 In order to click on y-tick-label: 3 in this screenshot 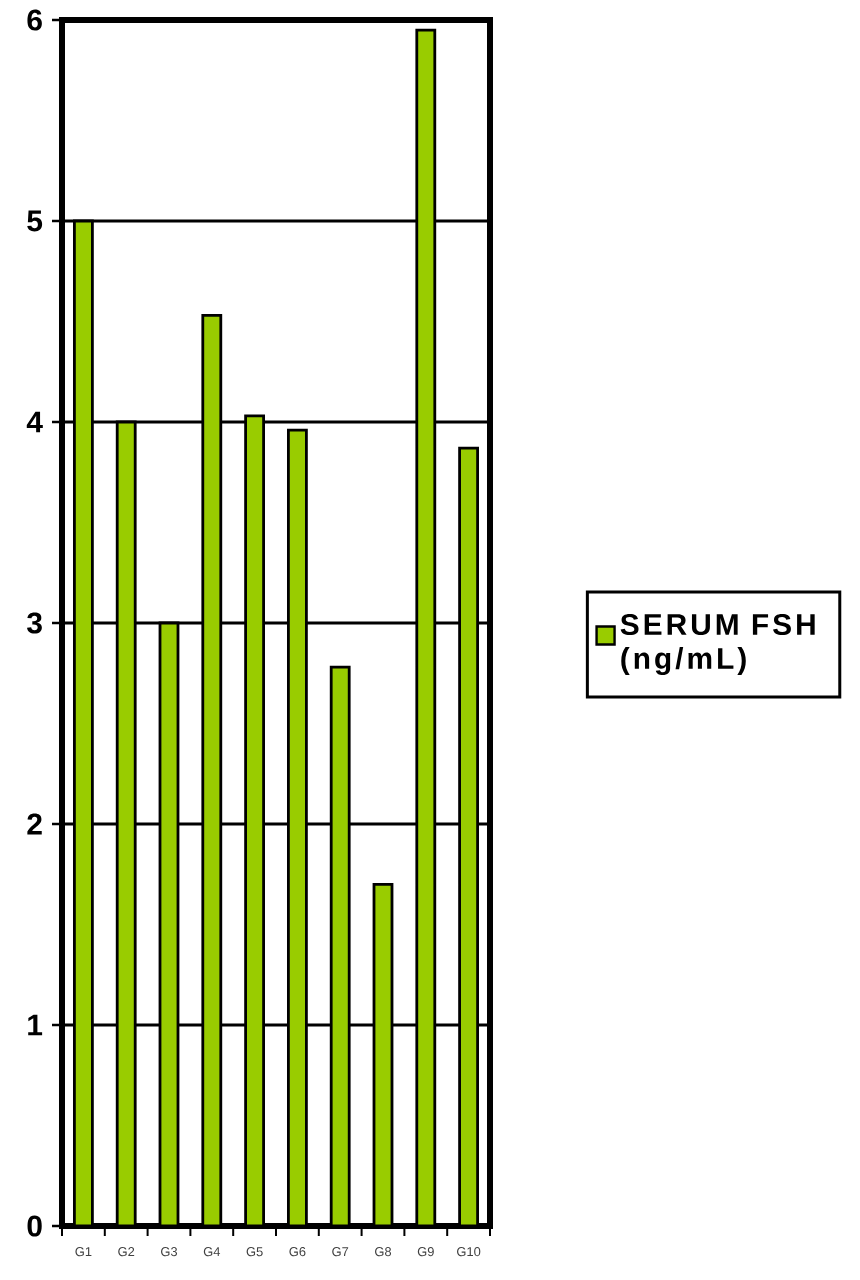, I will do `click(34, 623)`.